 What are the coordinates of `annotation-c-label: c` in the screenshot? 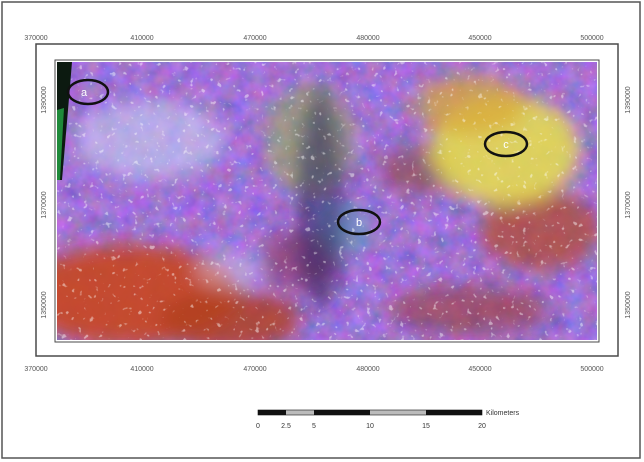 It's located at (506, 145).